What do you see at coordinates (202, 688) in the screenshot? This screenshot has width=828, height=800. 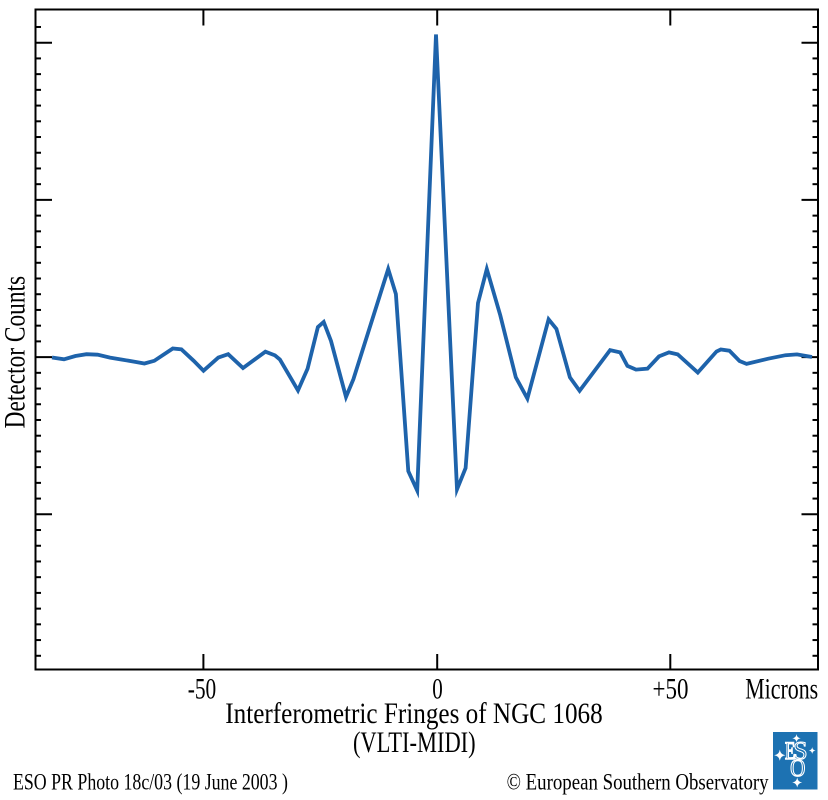 I see `svg-text: -50` at bounding box center [202, 688].